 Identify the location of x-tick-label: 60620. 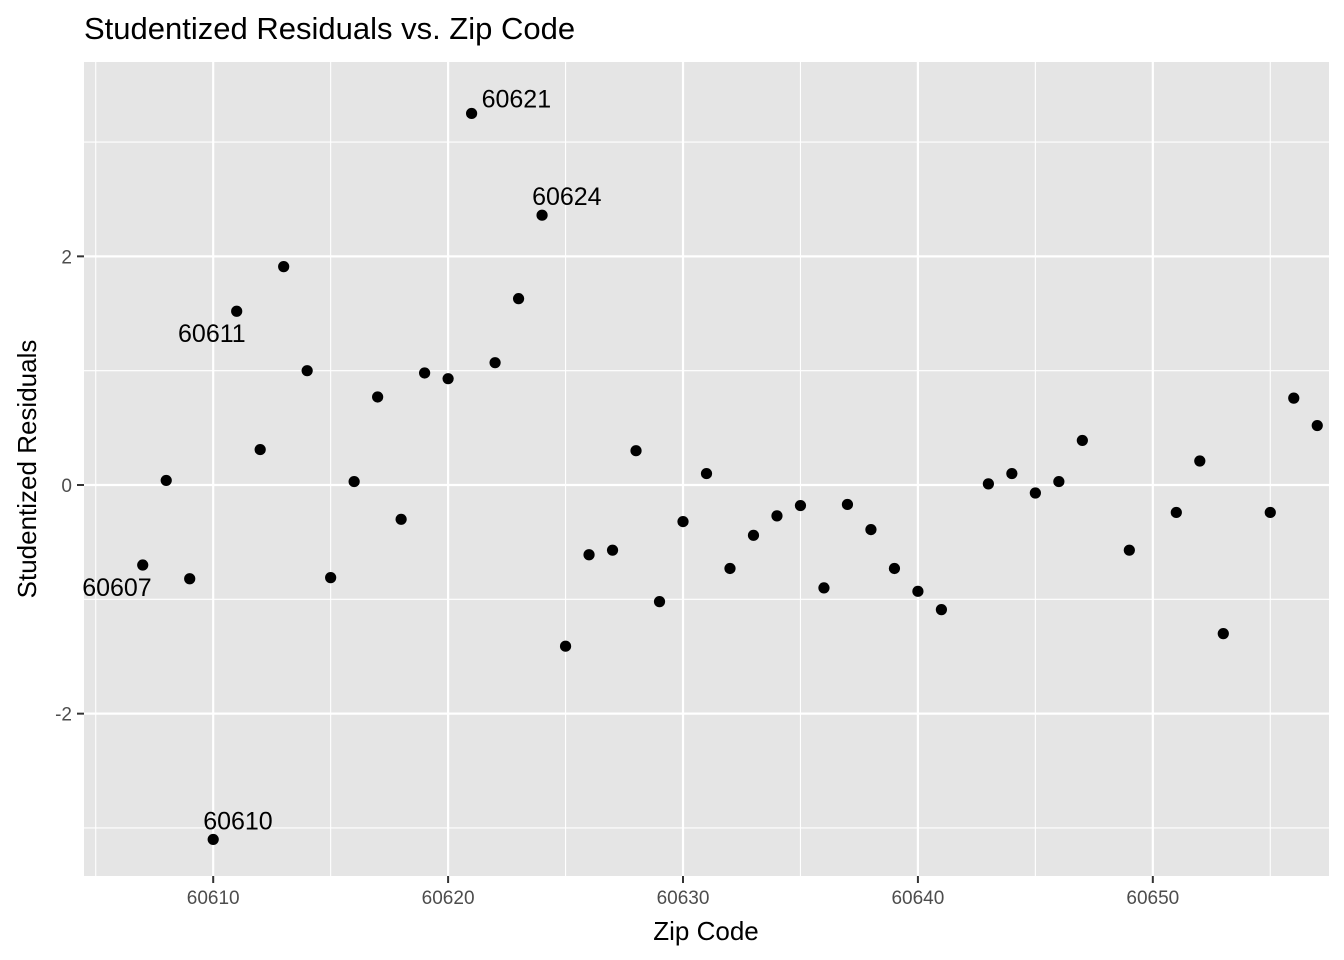
(448, 898).